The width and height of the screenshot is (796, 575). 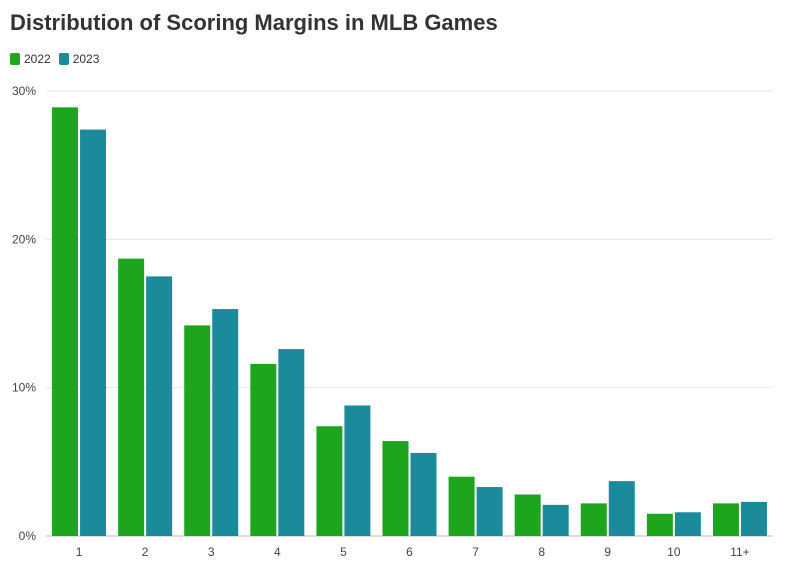 I want to click on y-tick-label-30: 30%, so click(x=24, y=91).